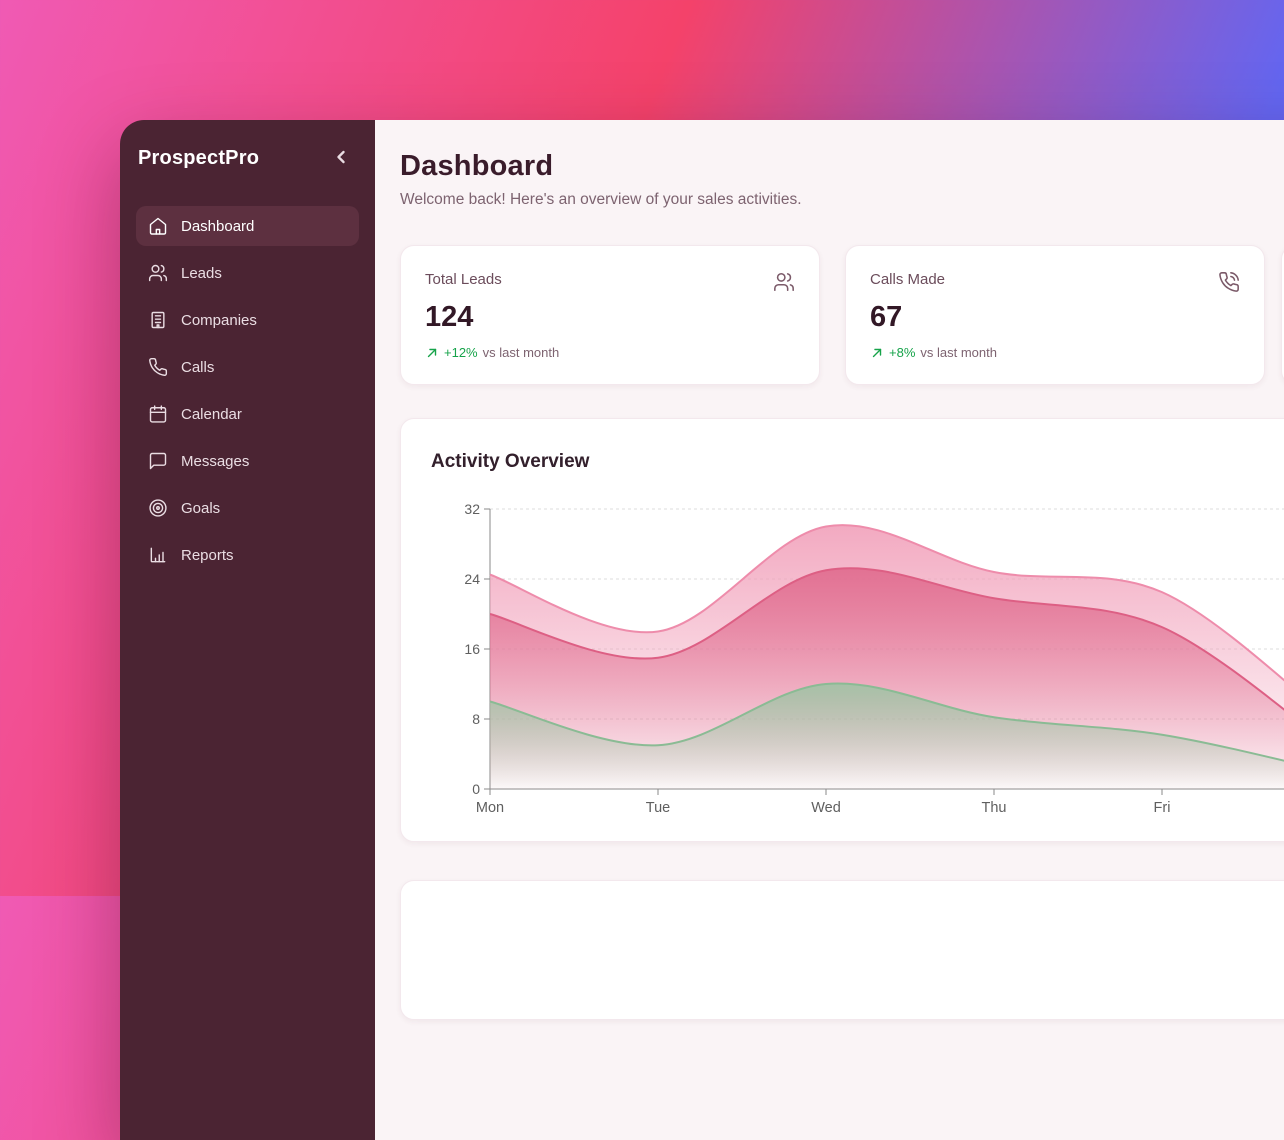 This screenshot has height=1140, width=1284. I want to click on svg-text: Fri, so click(1162, 808).